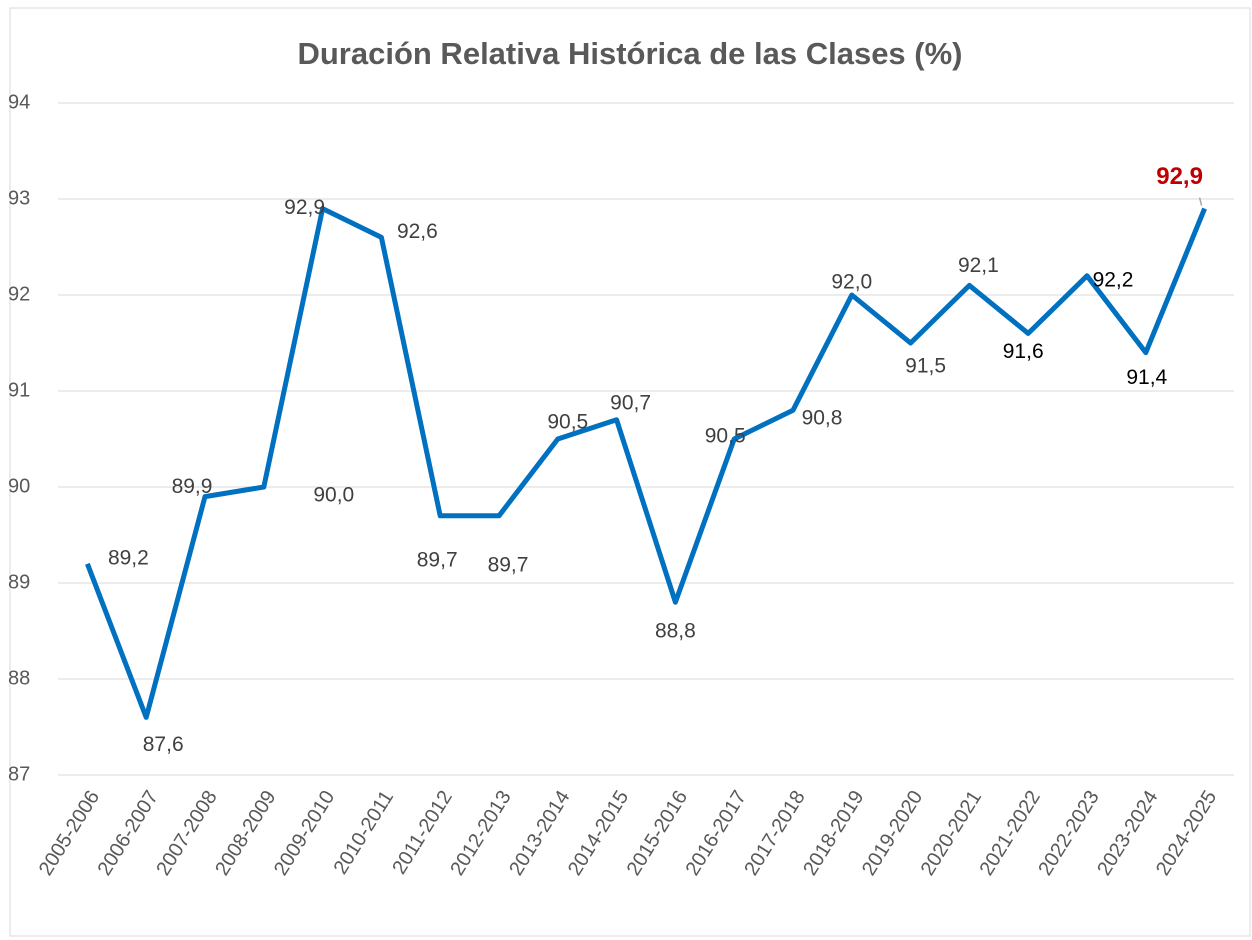  Describe the element at coordinates (19, 102) in the screenshot. I see `y-tick-label: 94` at that location.